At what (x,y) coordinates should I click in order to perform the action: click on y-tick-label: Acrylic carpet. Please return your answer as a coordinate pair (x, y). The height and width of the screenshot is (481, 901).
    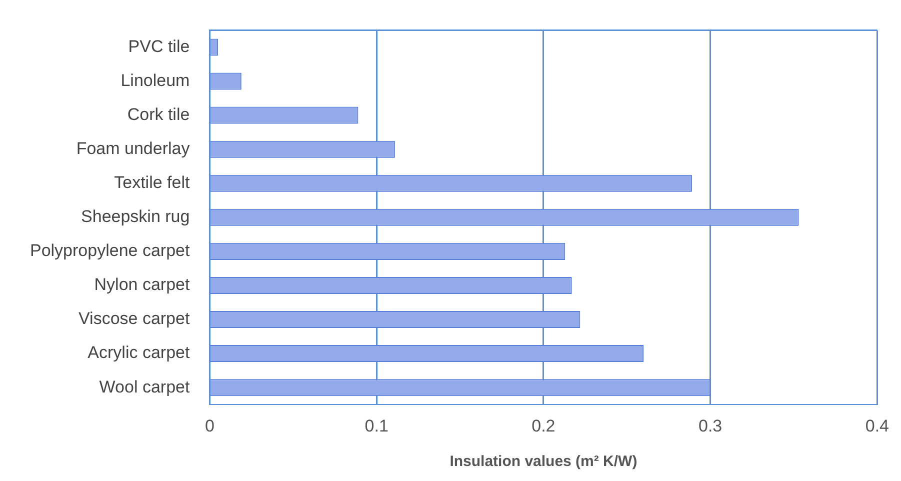
    Looking at the image, I should click on (139, 352).